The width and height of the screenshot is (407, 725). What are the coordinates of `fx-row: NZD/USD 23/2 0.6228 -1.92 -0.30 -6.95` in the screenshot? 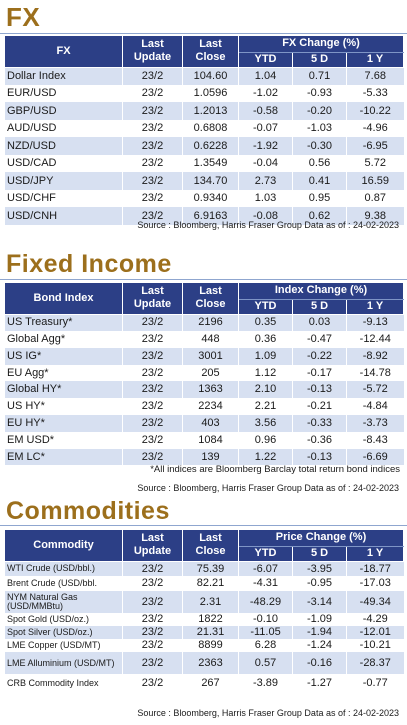 It's located at (204, 146).